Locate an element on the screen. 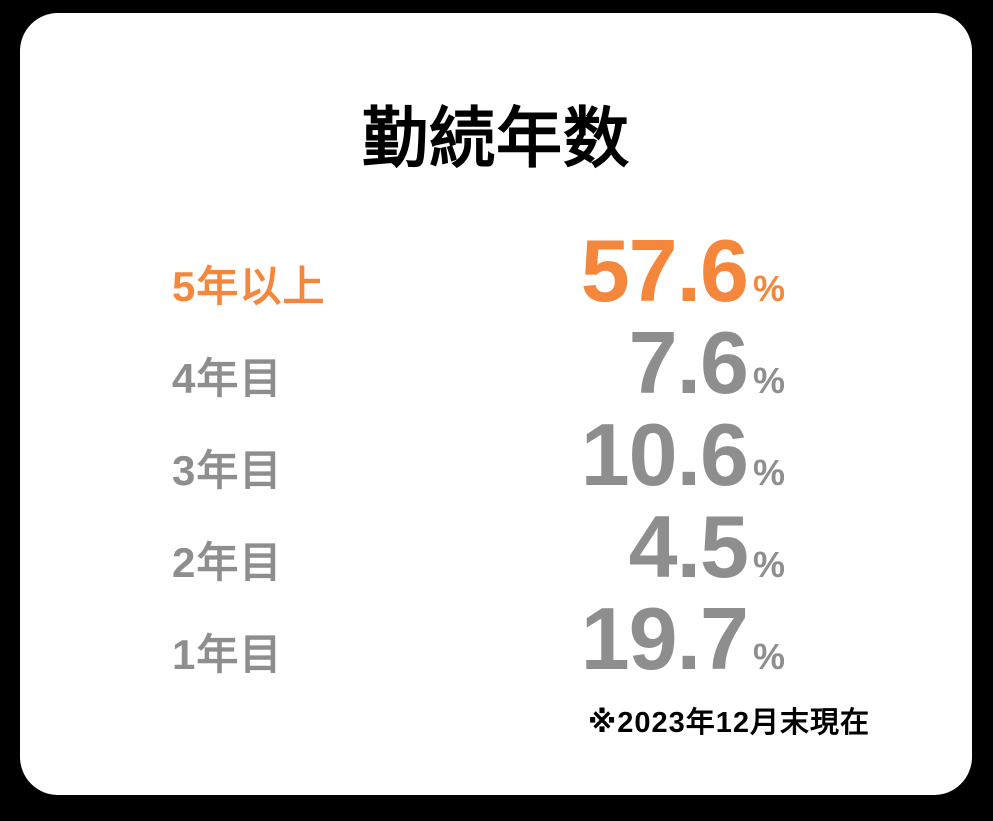 This screenshot has height=821, width=993. value: 19.7% is located at coordinates (683, 639).